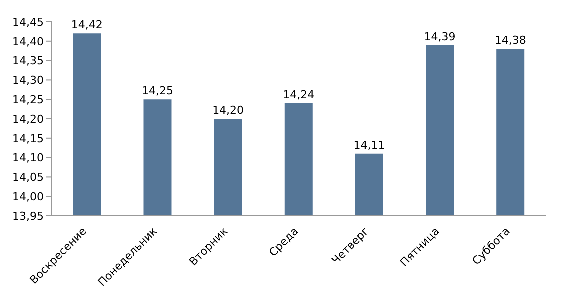 The width and height of the screenshot is (564, 296). Describe the element at coordinates (299, 95) in the screenshot. I see `data-label: 14,24` at that location.